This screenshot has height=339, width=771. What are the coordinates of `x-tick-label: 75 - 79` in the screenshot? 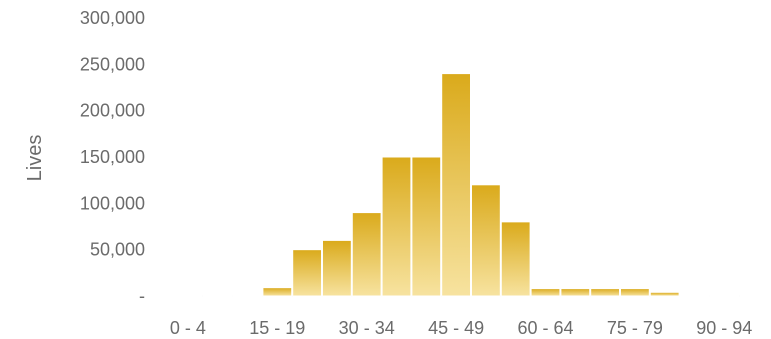 It's located at (635, 328).